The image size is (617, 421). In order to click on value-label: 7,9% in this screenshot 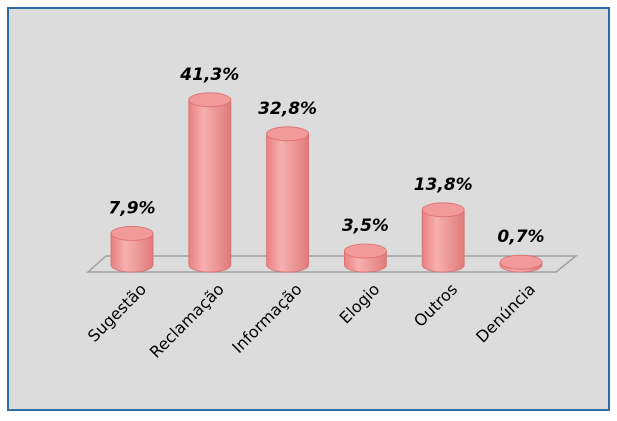, I will do `click(131, 208)`.